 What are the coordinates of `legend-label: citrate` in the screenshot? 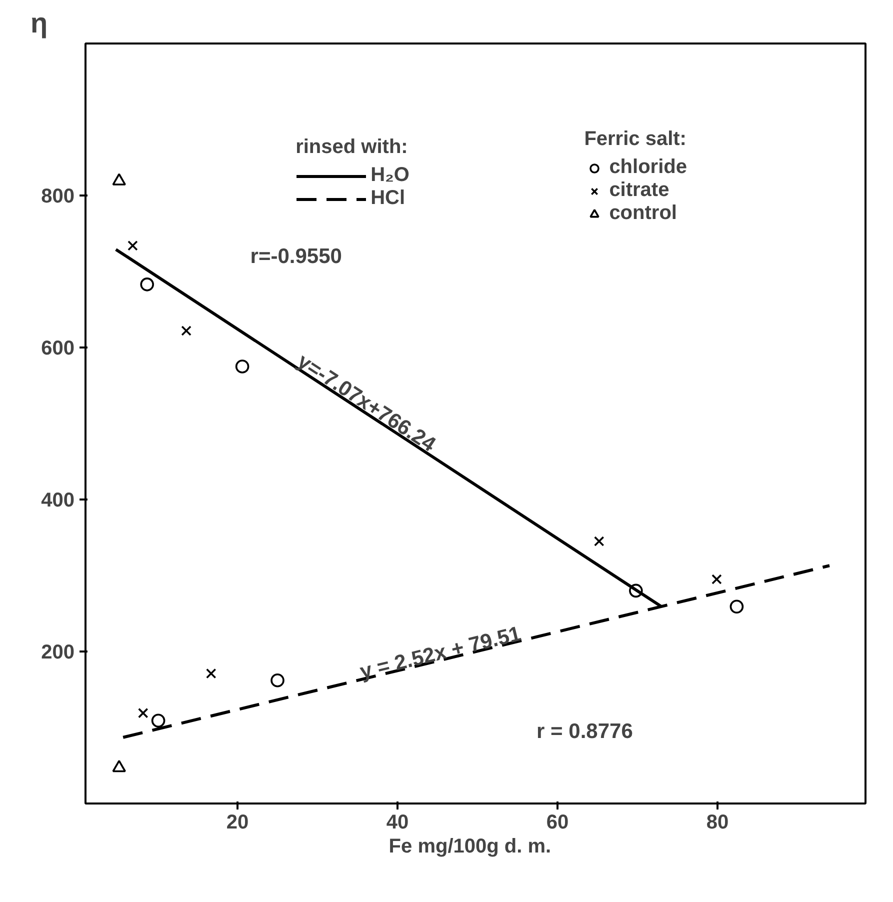 It's located at (639, 190).